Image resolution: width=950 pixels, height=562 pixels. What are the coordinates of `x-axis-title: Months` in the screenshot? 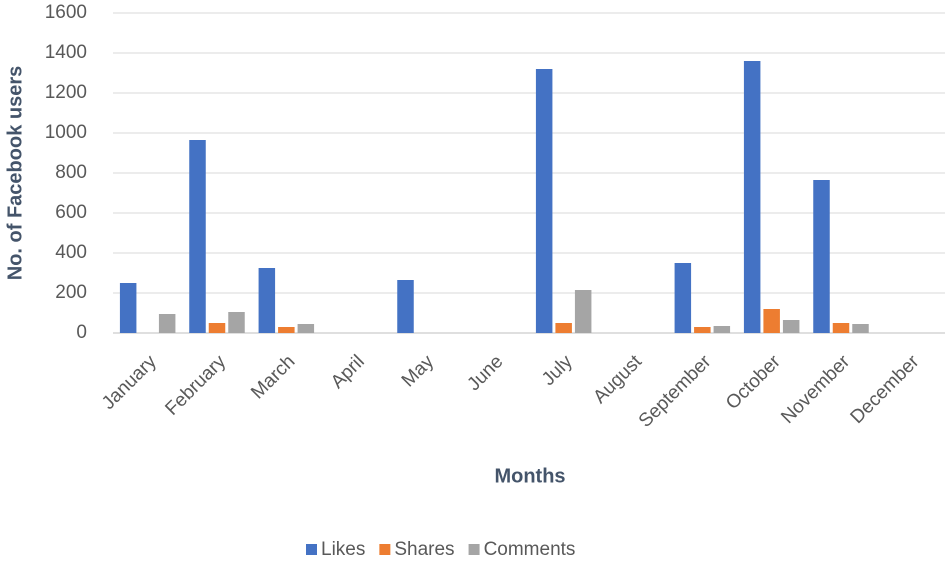 It's located at (529, 476).